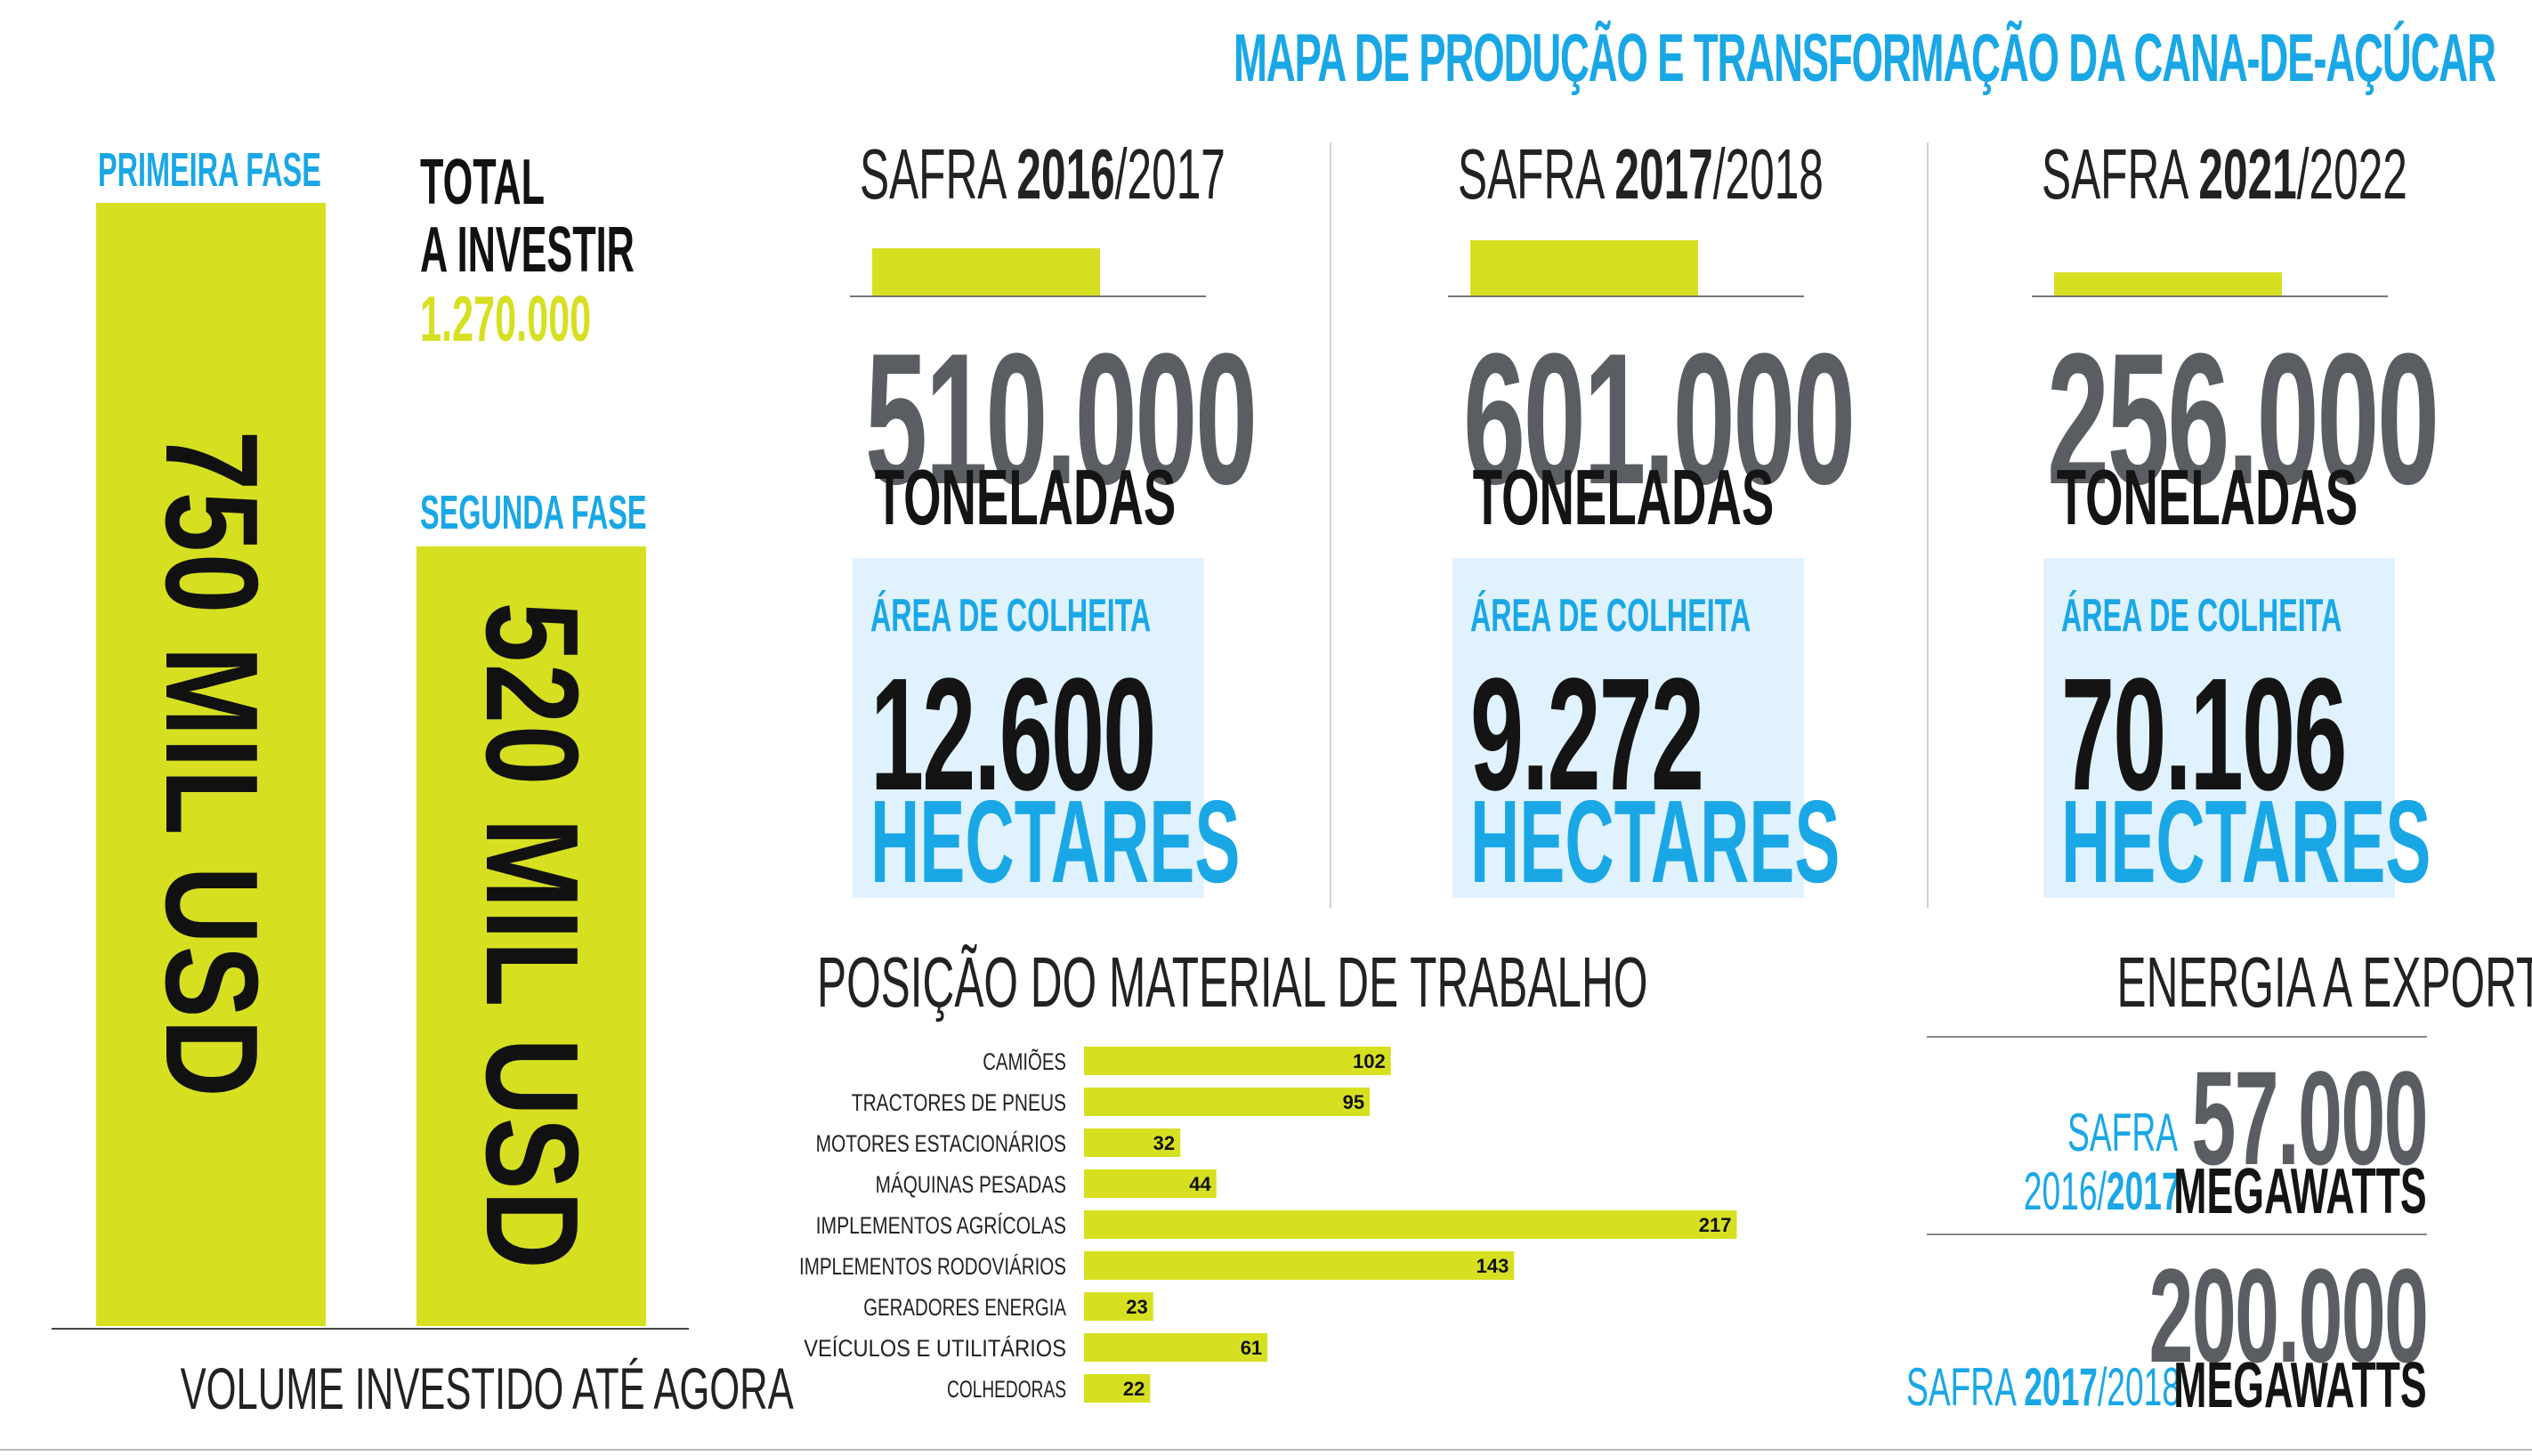  What do you see at coordinates (506, 319) in the screenshot?
I see `total-value: 1.270.000` at bounding box center [506, 319].